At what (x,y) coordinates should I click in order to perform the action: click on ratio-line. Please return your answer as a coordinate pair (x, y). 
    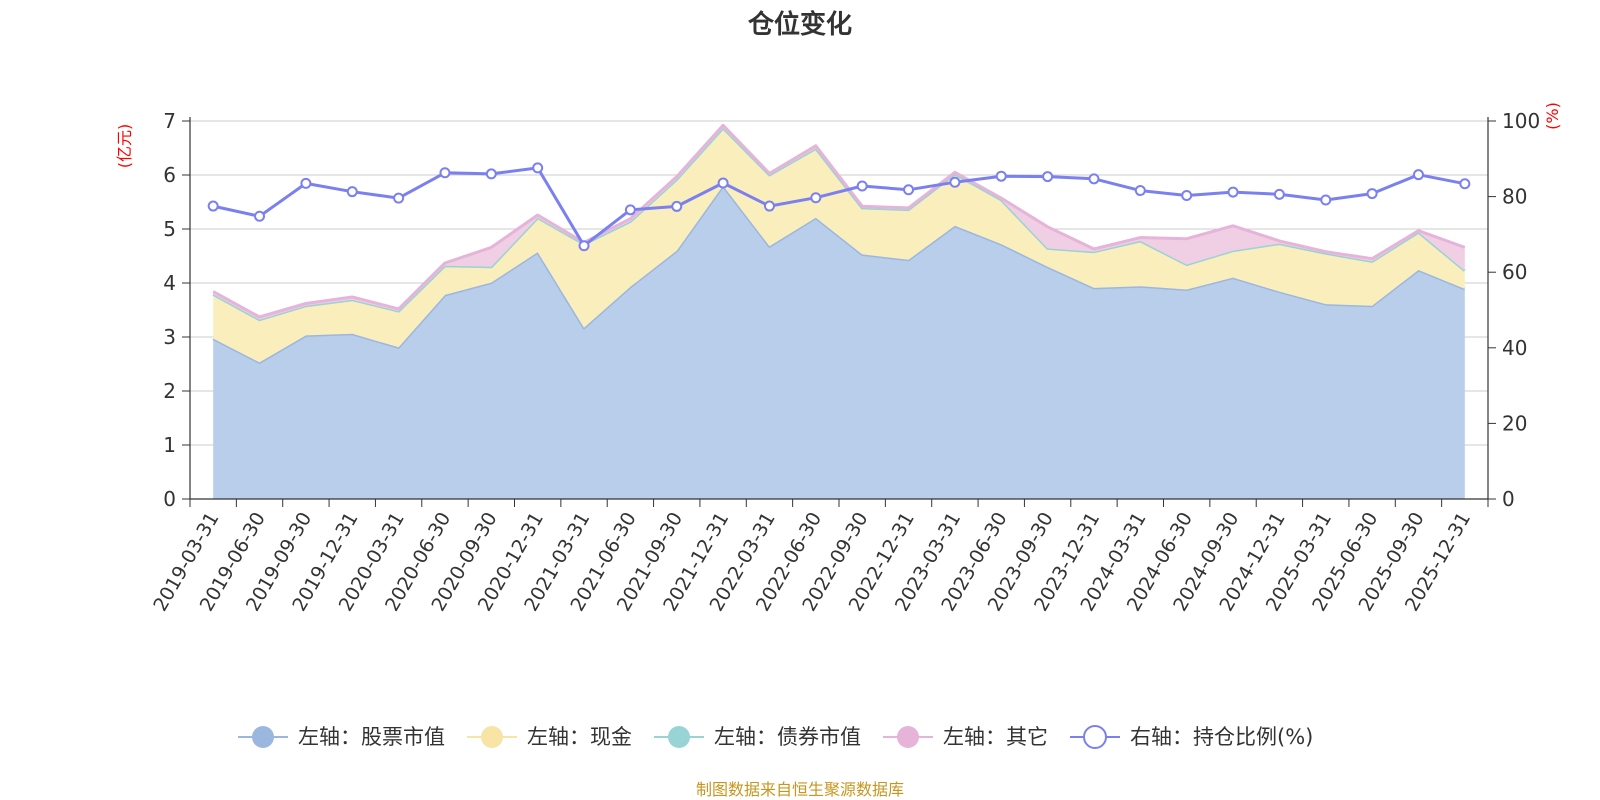
    Looking at the image, I should click on (839, 207).